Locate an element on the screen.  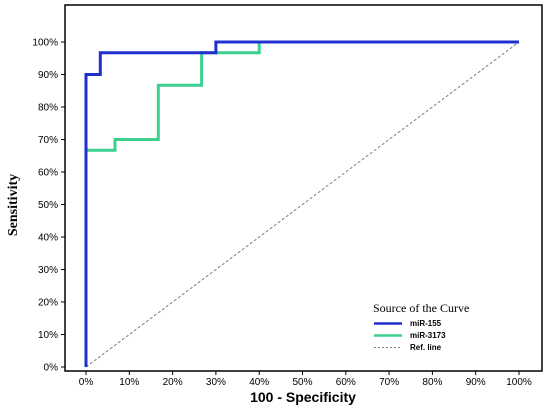
y-axis-label: Sensitivity is located at coordinates (13, 205).